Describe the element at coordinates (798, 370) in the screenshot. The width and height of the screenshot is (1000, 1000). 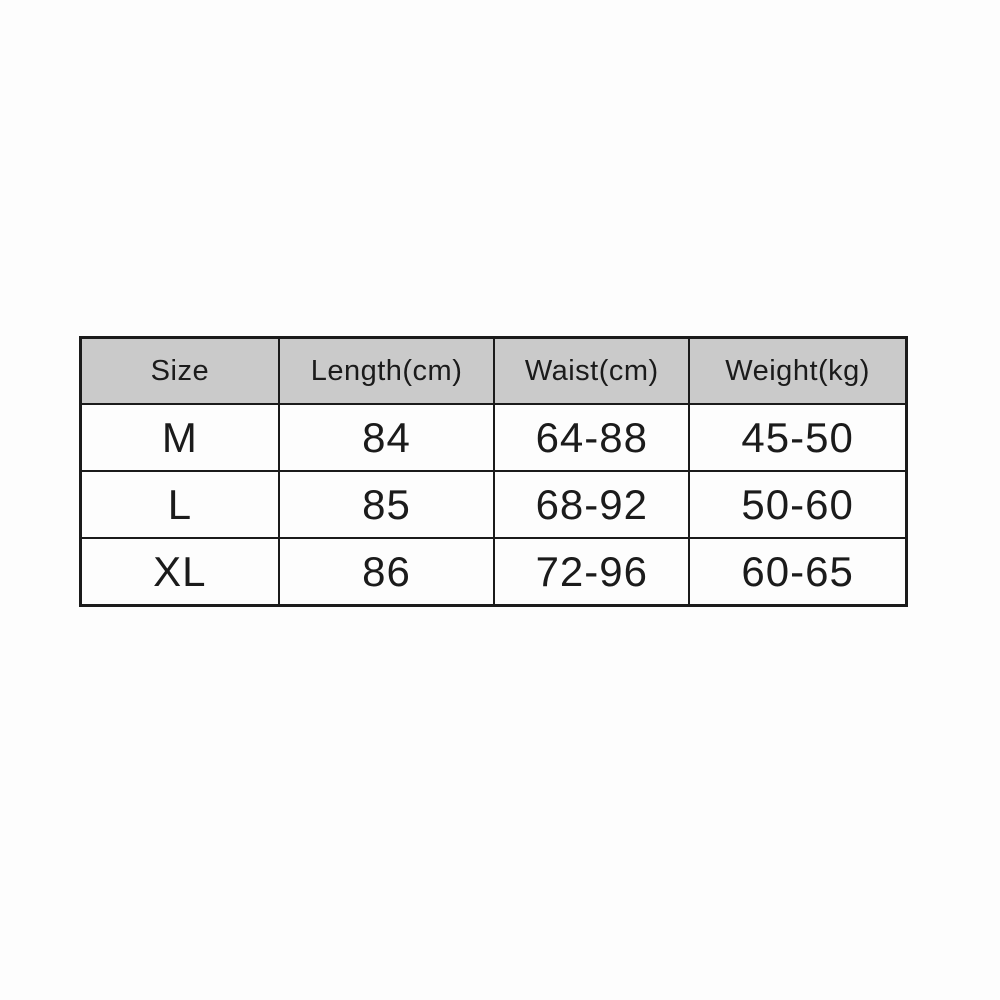
I see `column-header-weight: Weight(kg)` at that location.